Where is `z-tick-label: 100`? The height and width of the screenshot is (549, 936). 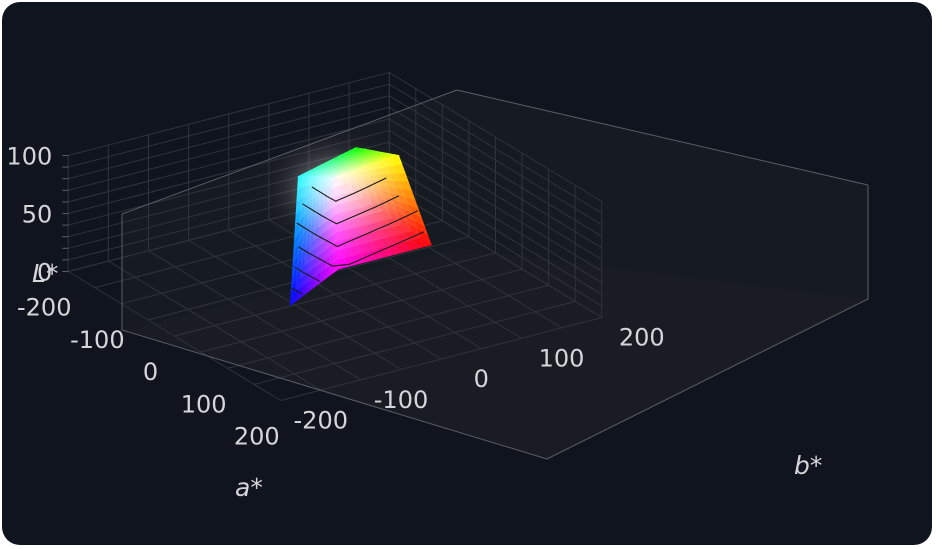
z-tick-label: 100 is located at coordinates (29, 157).